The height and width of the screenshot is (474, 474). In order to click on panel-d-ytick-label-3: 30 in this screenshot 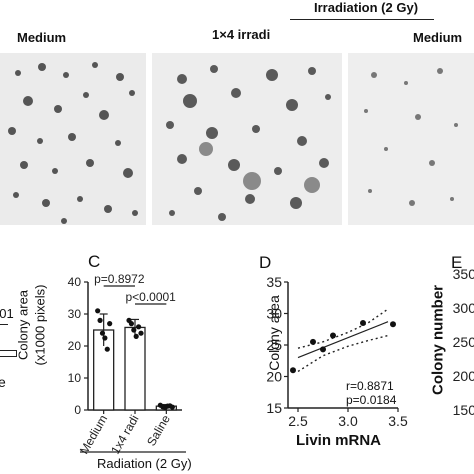, I will do `click(274, 314)`.